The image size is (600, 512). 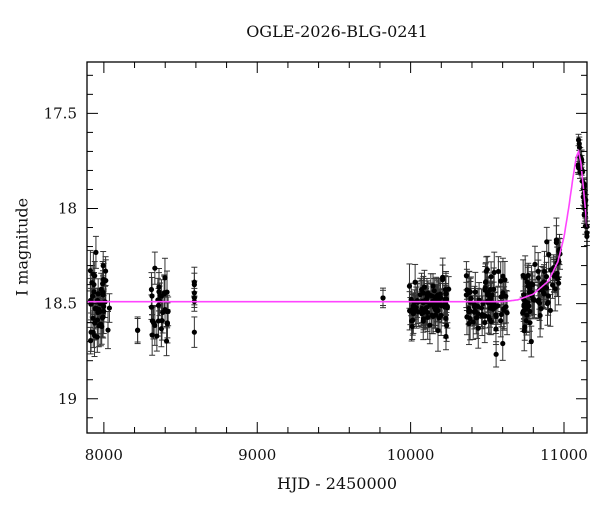 What do you see at coordinates (67, 208) in the screenshot?
I see `y-tick-label: 18` at bounding box center [67, 208].